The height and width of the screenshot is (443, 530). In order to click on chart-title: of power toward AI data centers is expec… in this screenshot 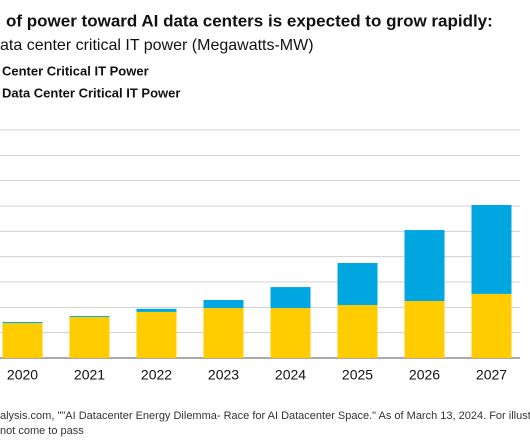, I will do `click(249, 20)`.